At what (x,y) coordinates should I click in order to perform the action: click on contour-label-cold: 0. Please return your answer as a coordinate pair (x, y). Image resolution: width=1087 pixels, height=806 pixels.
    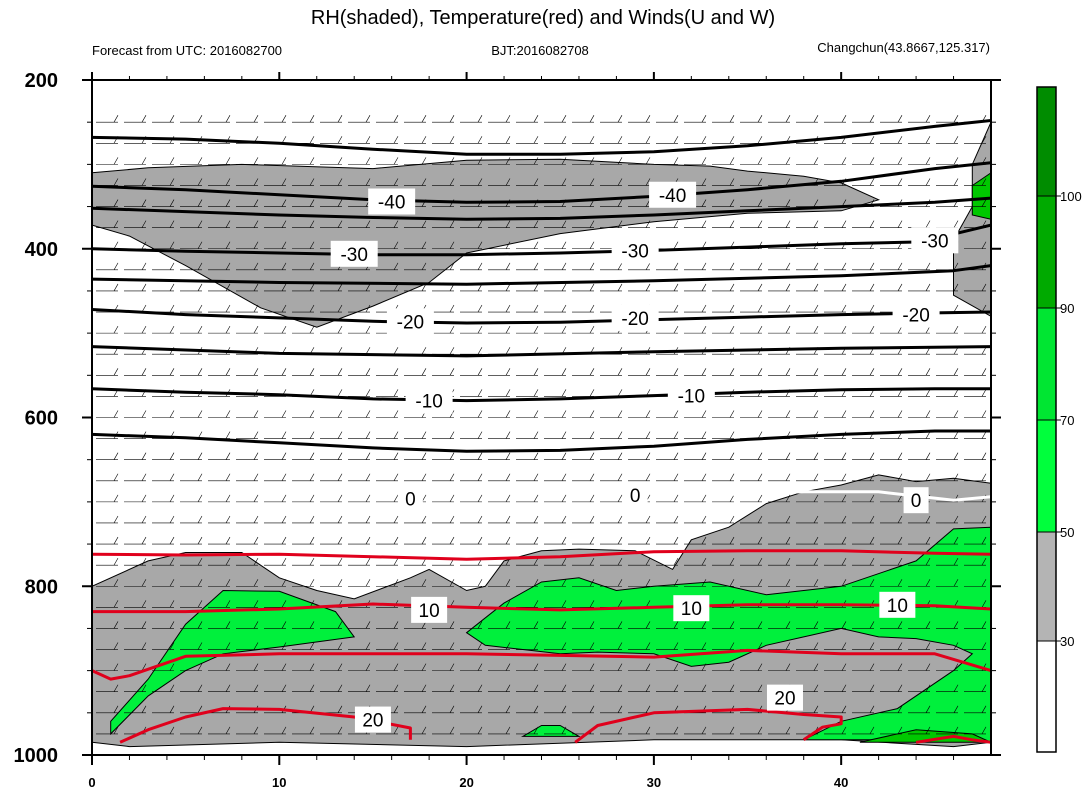
    Looking at the image, I should click on (916, 501).